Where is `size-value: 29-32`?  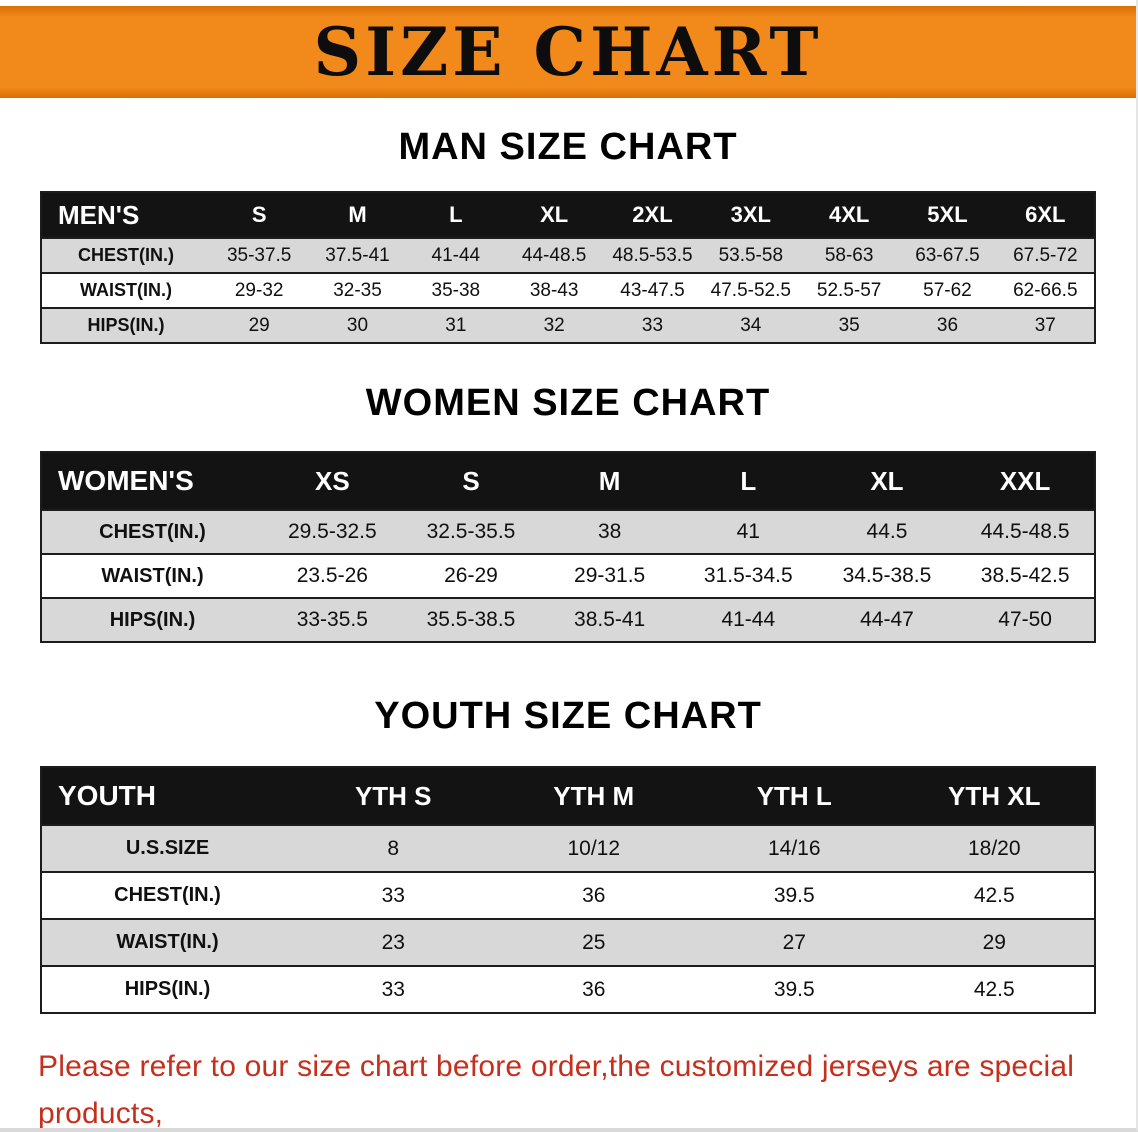 size-value: 29-32 is located at coordinates (259, 290).